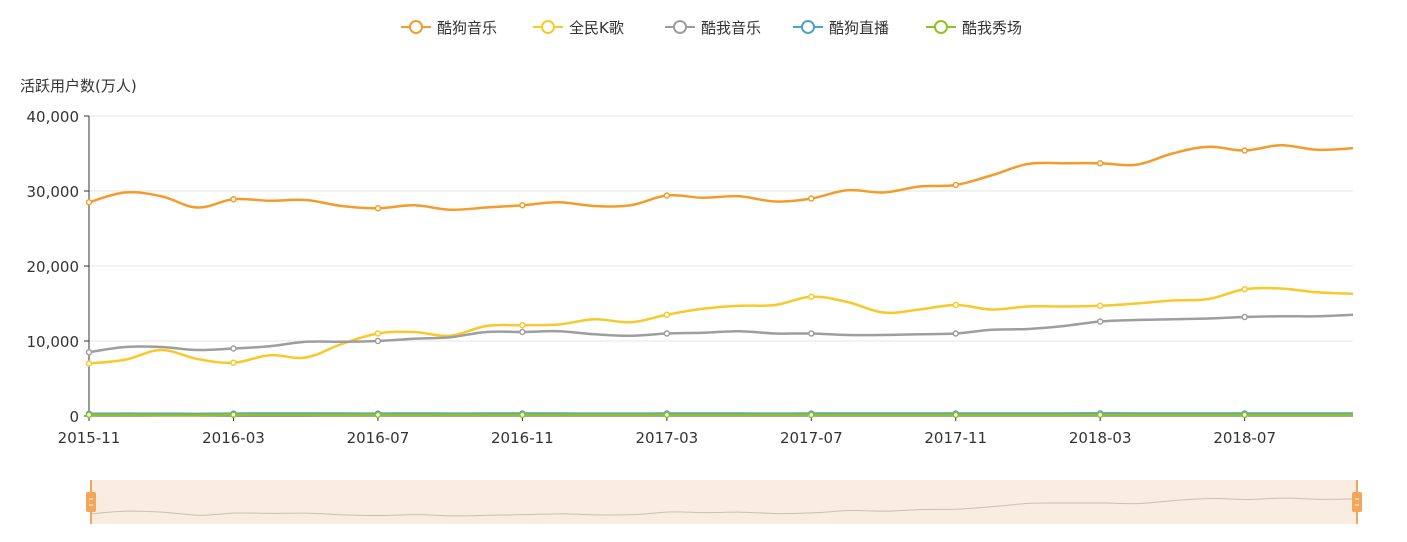 The image size is (1407, 542). Describe the element at coordinates (666, 438) in the screenshot. I see `x-tick-label: 2017-03` at that location.